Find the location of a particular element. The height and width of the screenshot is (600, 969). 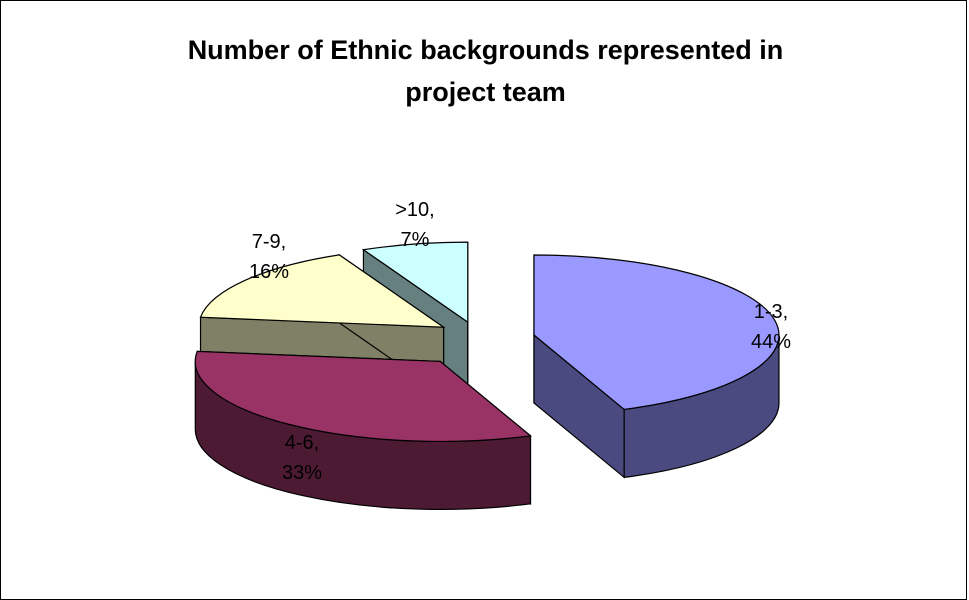

slice-label-4-6: 4-6, 33% is located at coordinates (302, 458).